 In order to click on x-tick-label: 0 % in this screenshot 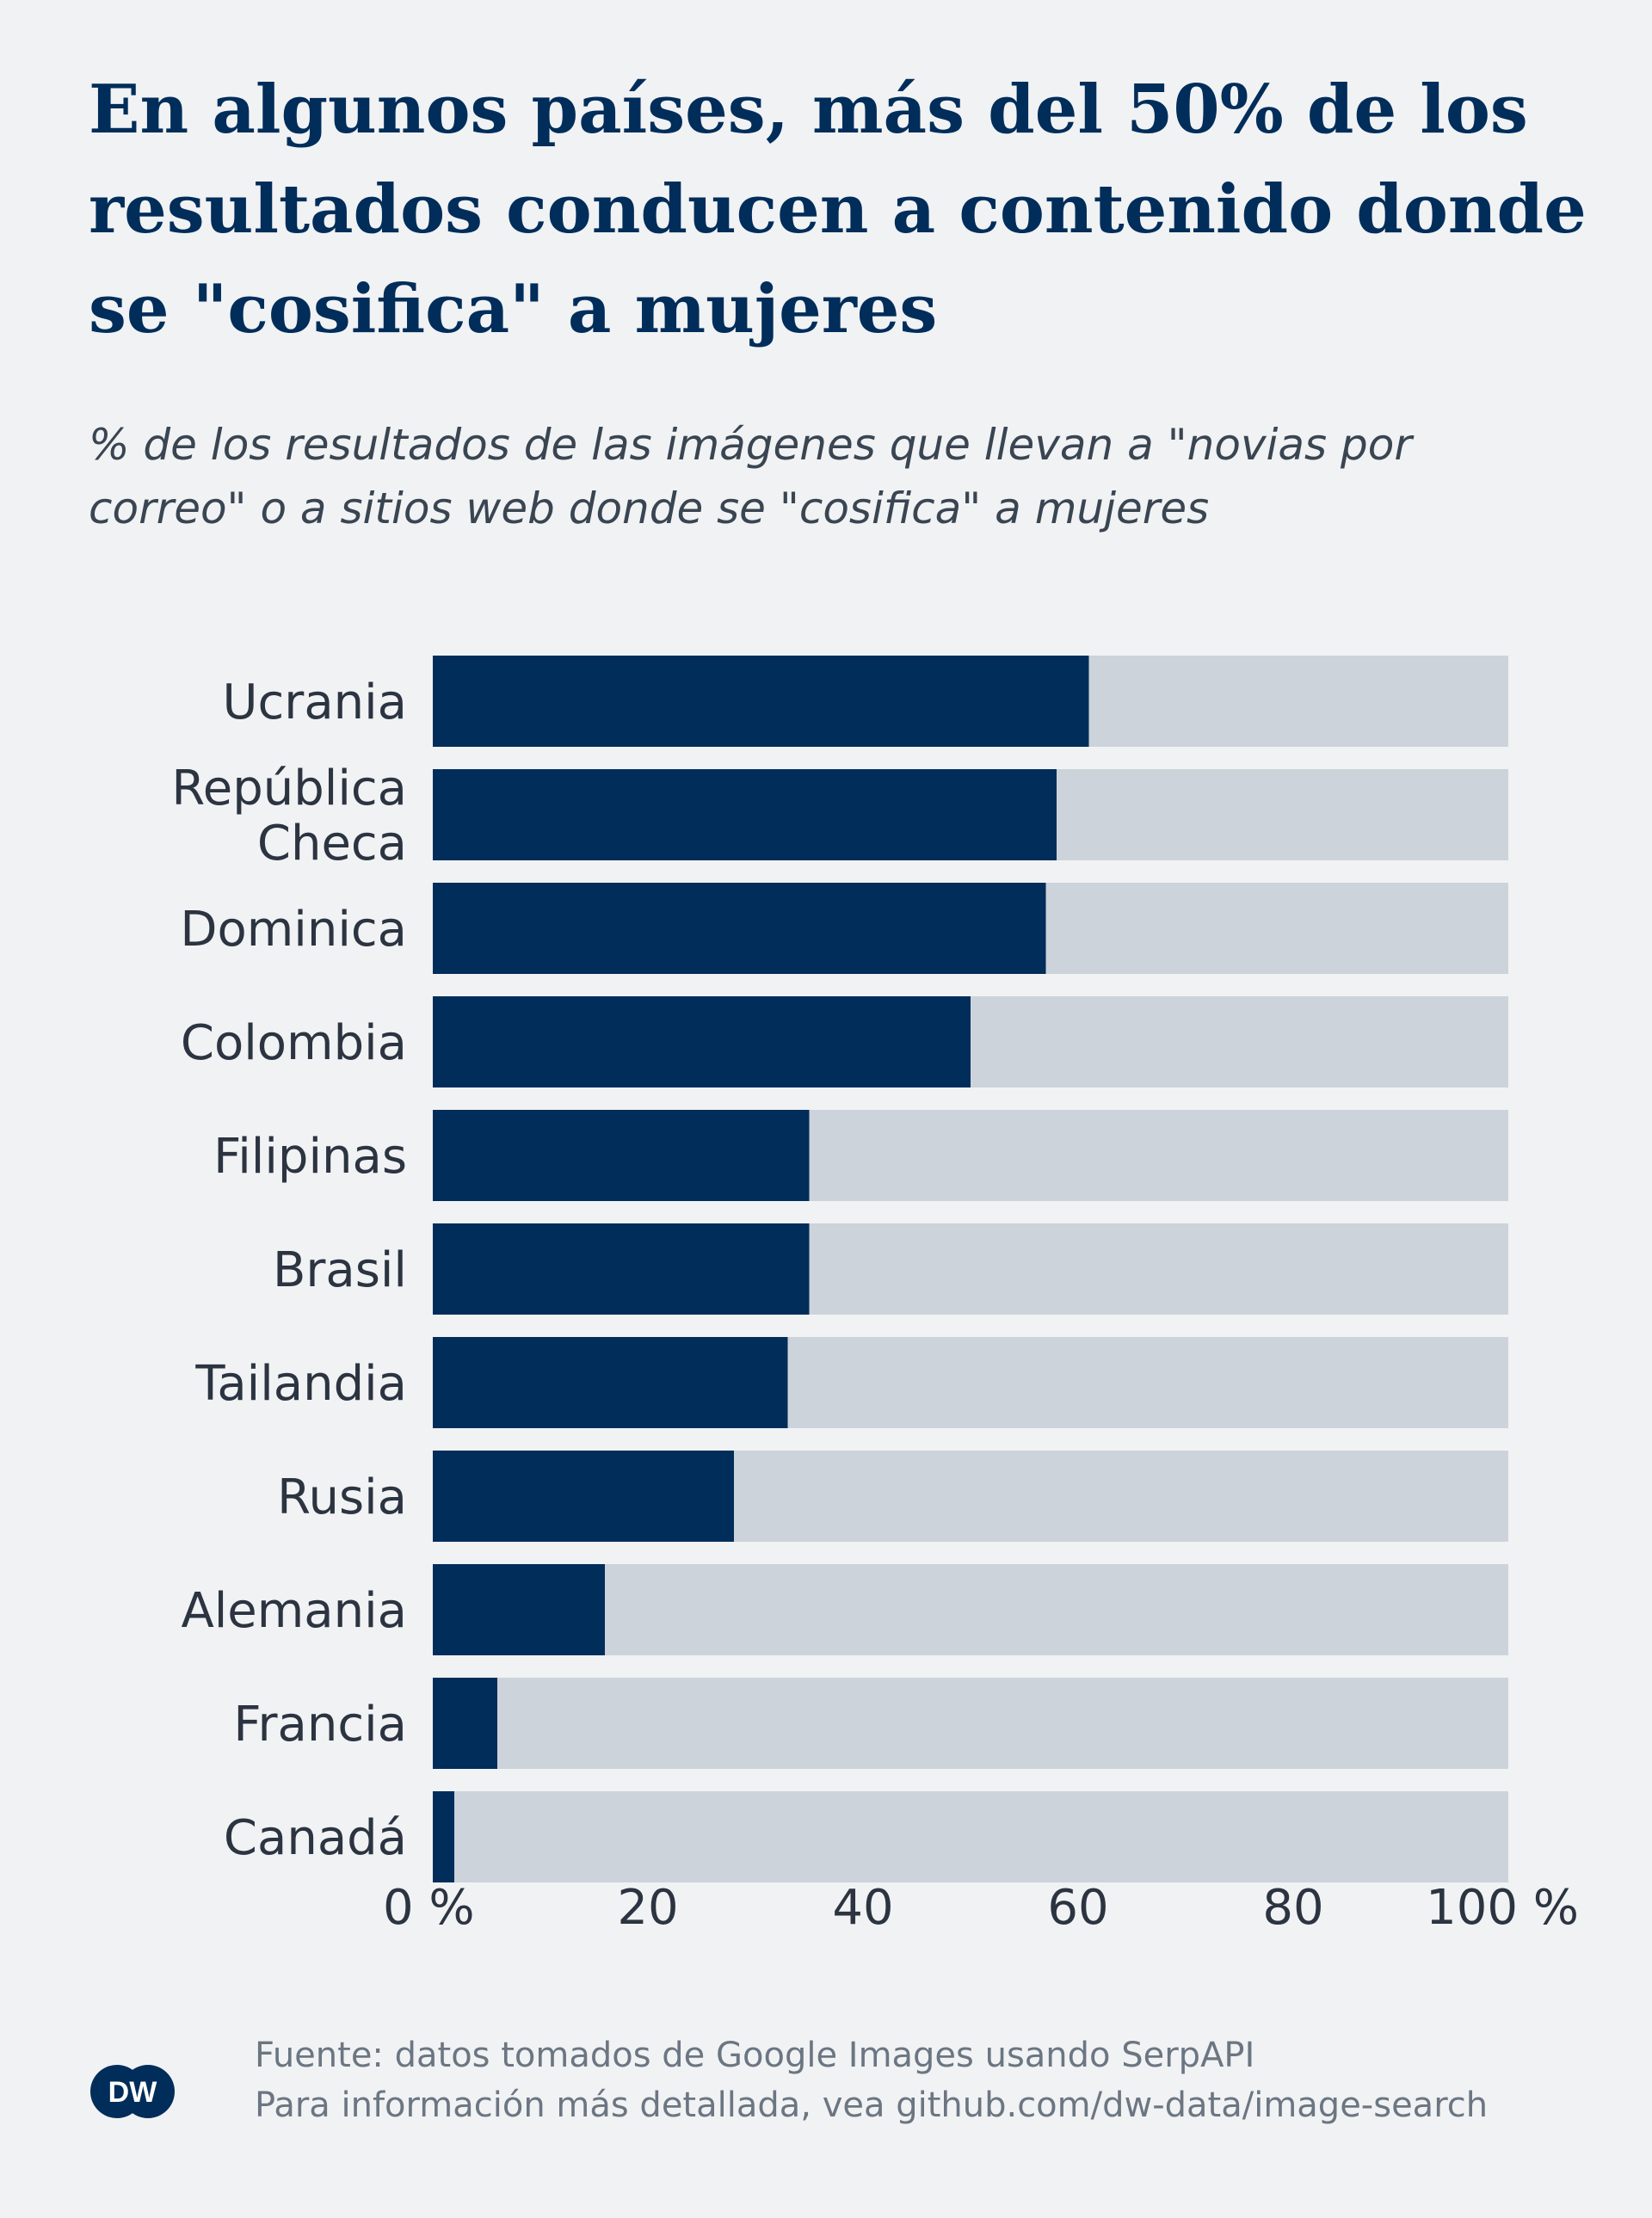, I will do `click(429, 1908)`.